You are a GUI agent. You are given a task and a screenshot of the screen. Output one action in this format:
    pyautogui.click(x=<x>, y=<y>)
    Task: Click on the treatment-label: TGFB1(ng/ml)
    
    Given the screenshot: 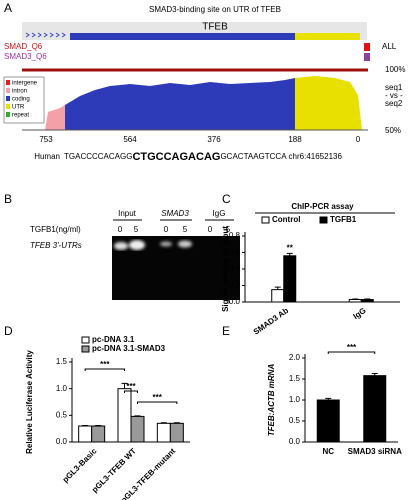 What is the action you would take?
    pyautogui.click(x=55, y=229)
    